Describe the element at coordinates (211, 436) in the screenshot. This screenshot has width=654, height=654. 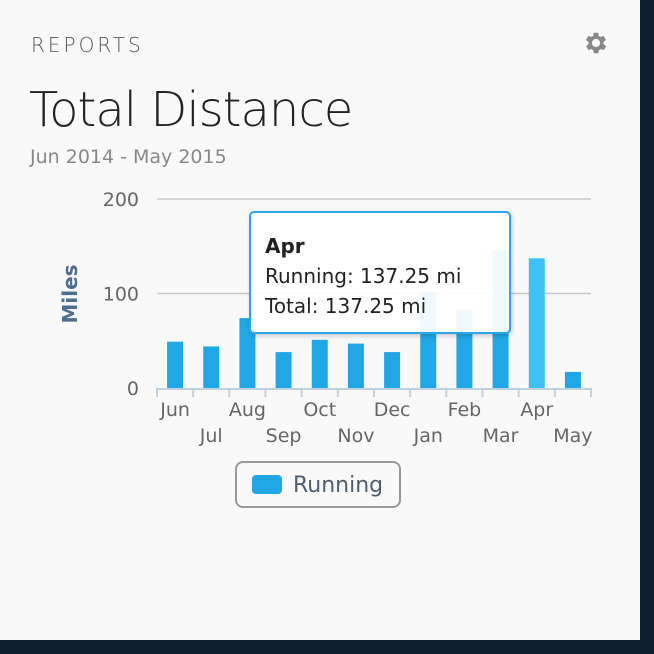
I see `x-tick-label: Jul` at that location.